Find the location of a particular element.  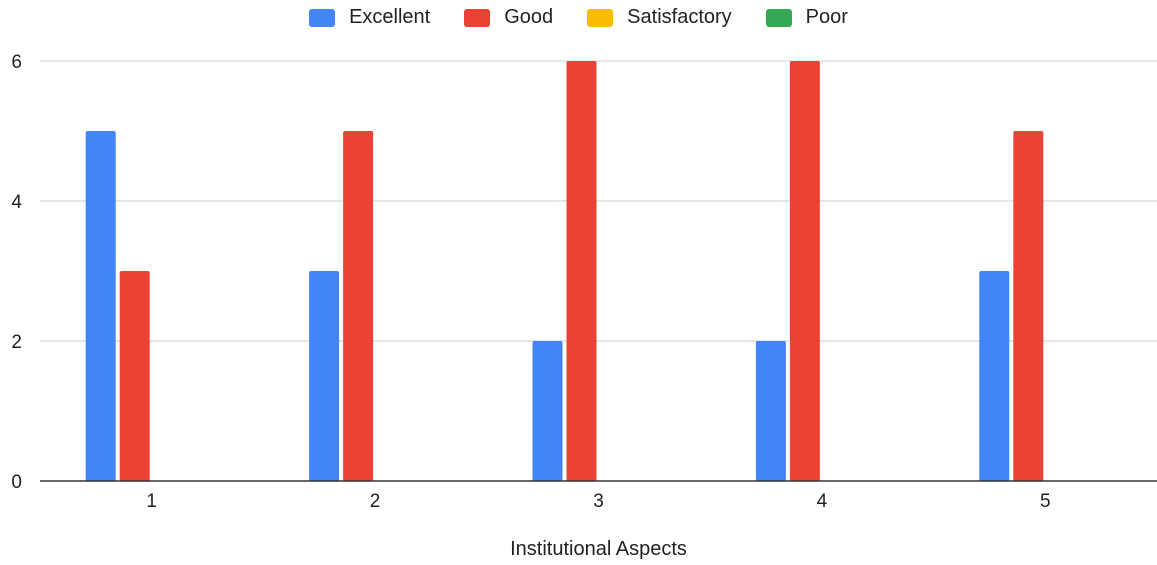

x-tick-label-5: 5 is located at coordinates (1045, 501).